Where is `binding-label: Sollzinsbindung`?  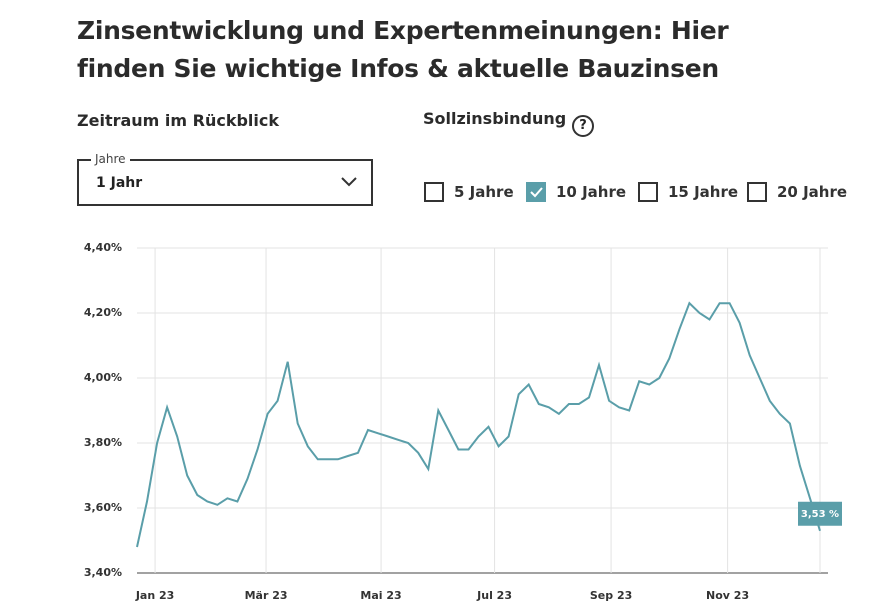 binding-label: Sollzinsbindung is located at coordinates (495, 118).